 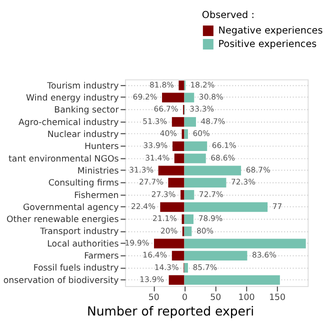 What do you see at coordinates (152, 279) in the screenshot?
I see `annotation: 13.9%` at bounding box center [152, 279].